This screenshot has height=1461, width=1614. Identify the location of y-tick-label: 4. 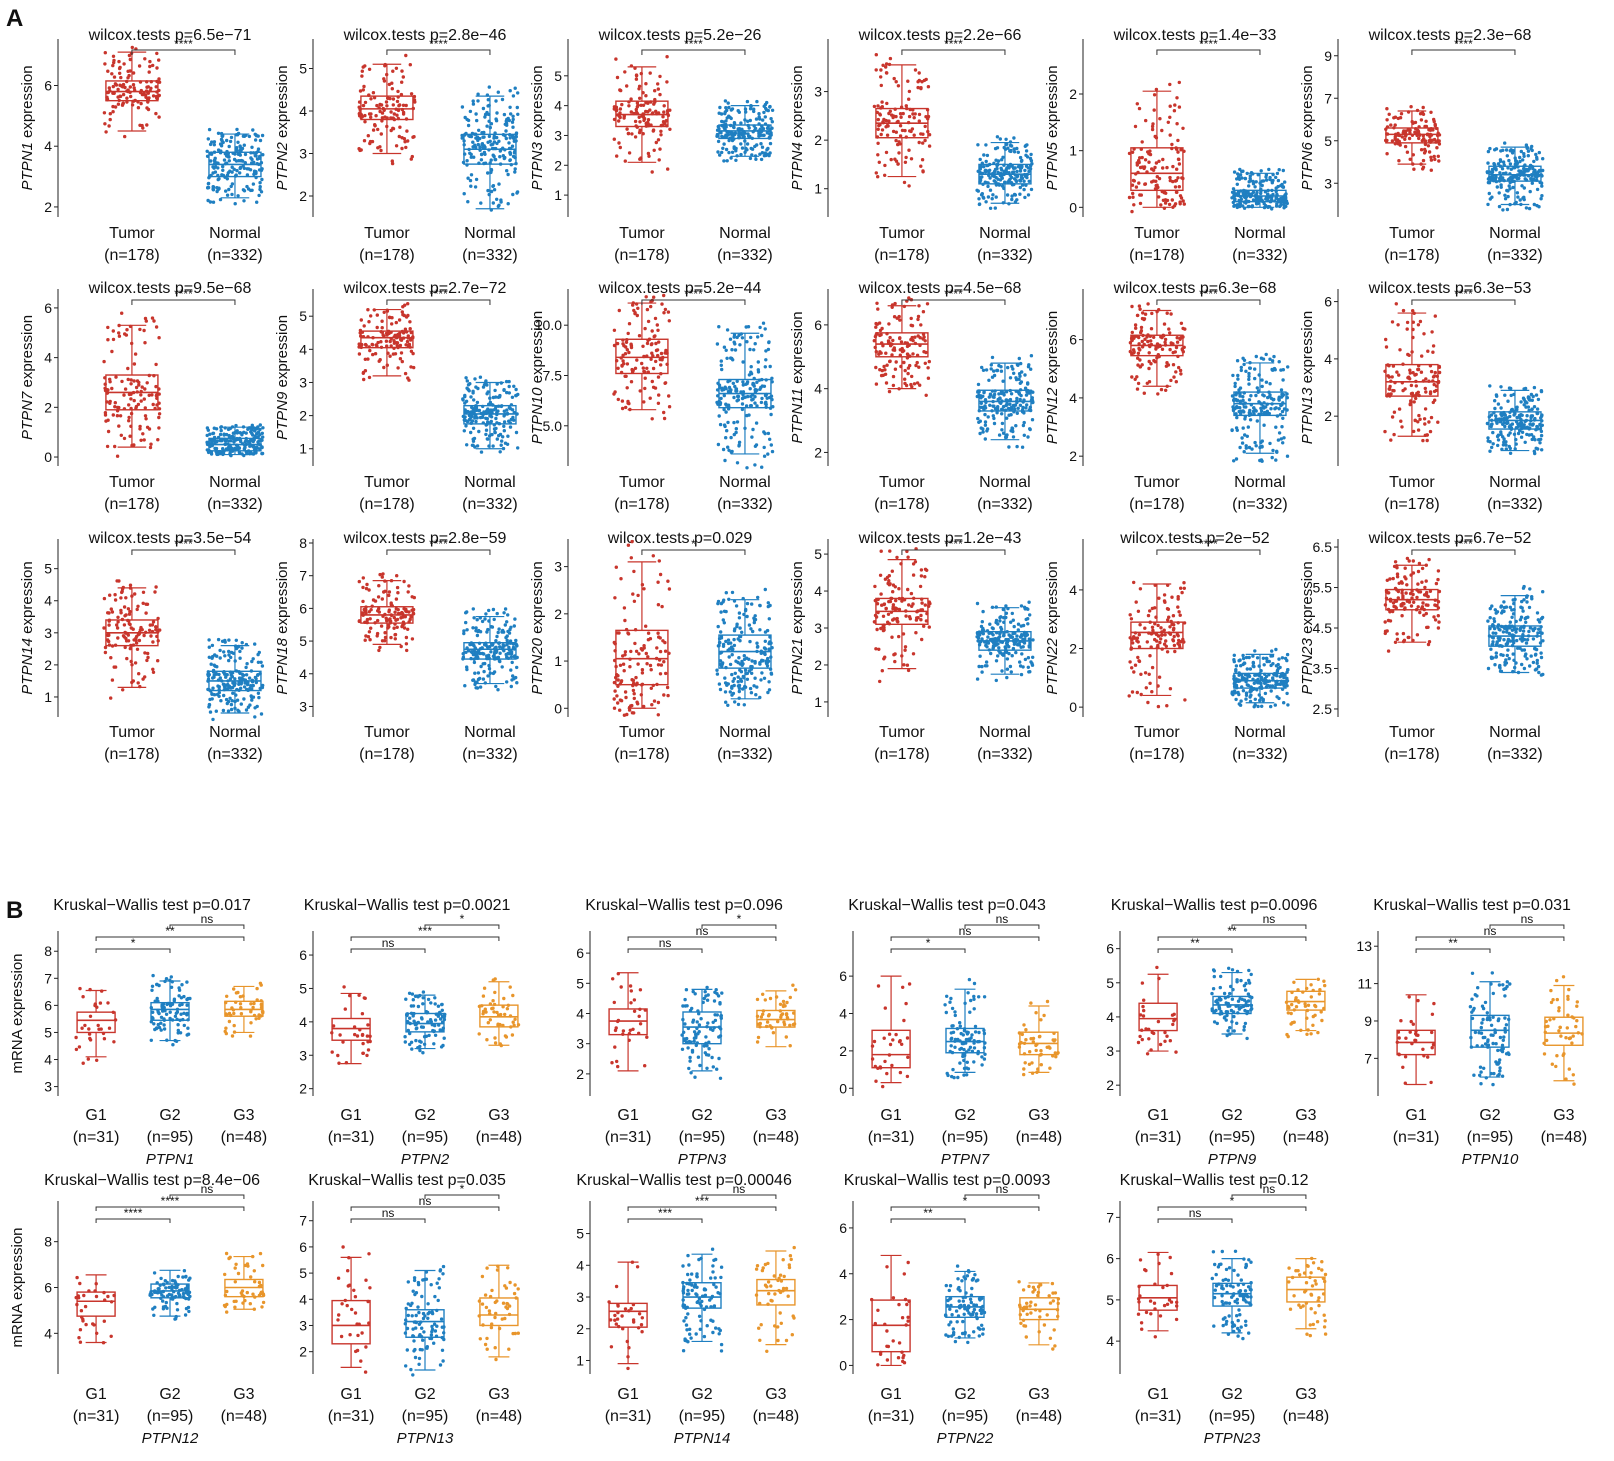
(1073, 398).